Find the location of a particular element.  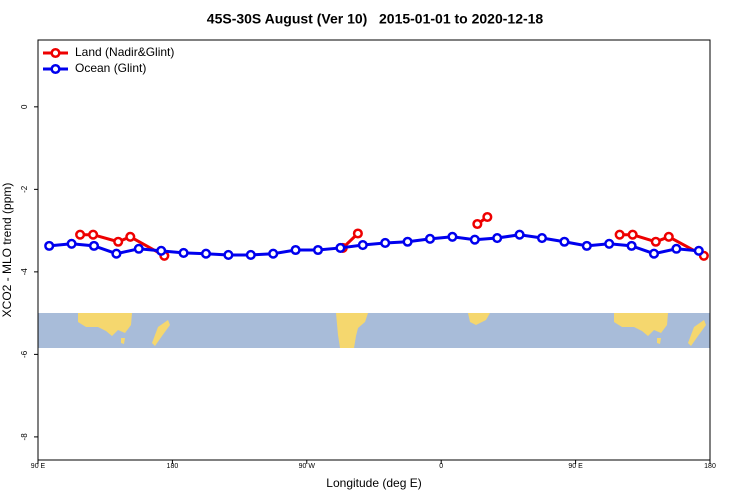

x-tick-label: 0 is located at coordinates (441, 466).